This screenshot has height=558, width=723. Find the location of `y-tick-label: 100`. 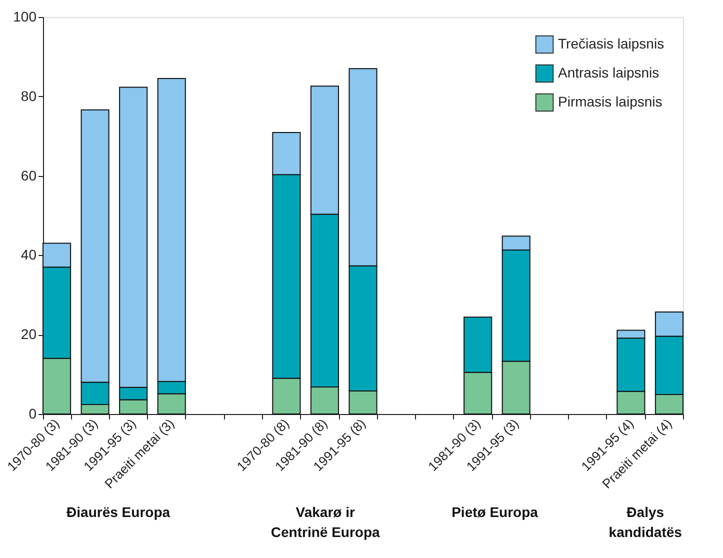

y-tick-label: 100 is located at coordinates (25, 16).